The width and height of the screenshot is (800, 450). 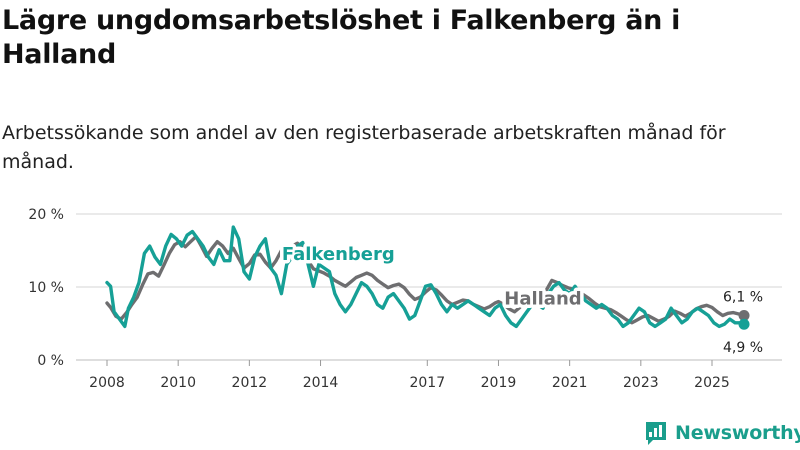 I want to click on x-tick-label: 2021, so click(x=570, y=383).